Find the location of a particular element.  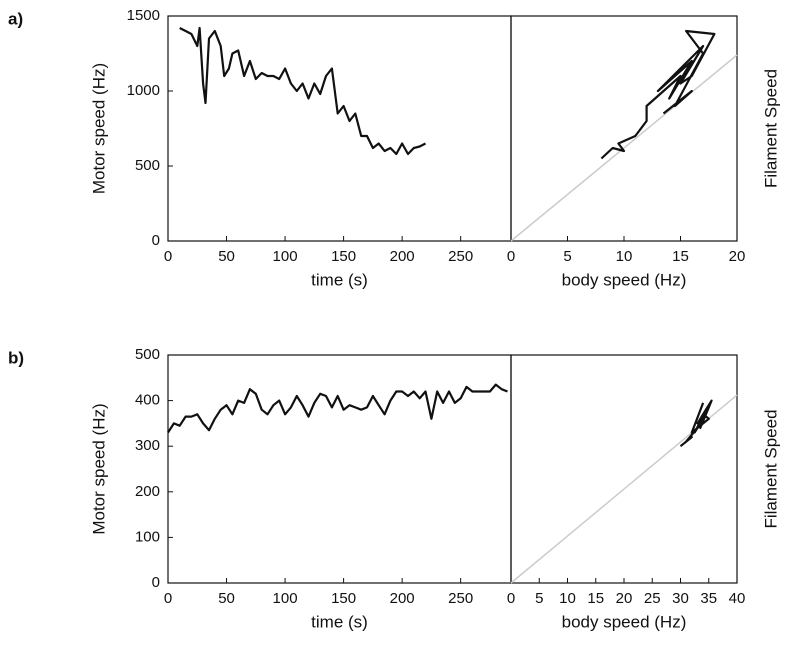

panel-label: b) is located at coordinates (16, 357).